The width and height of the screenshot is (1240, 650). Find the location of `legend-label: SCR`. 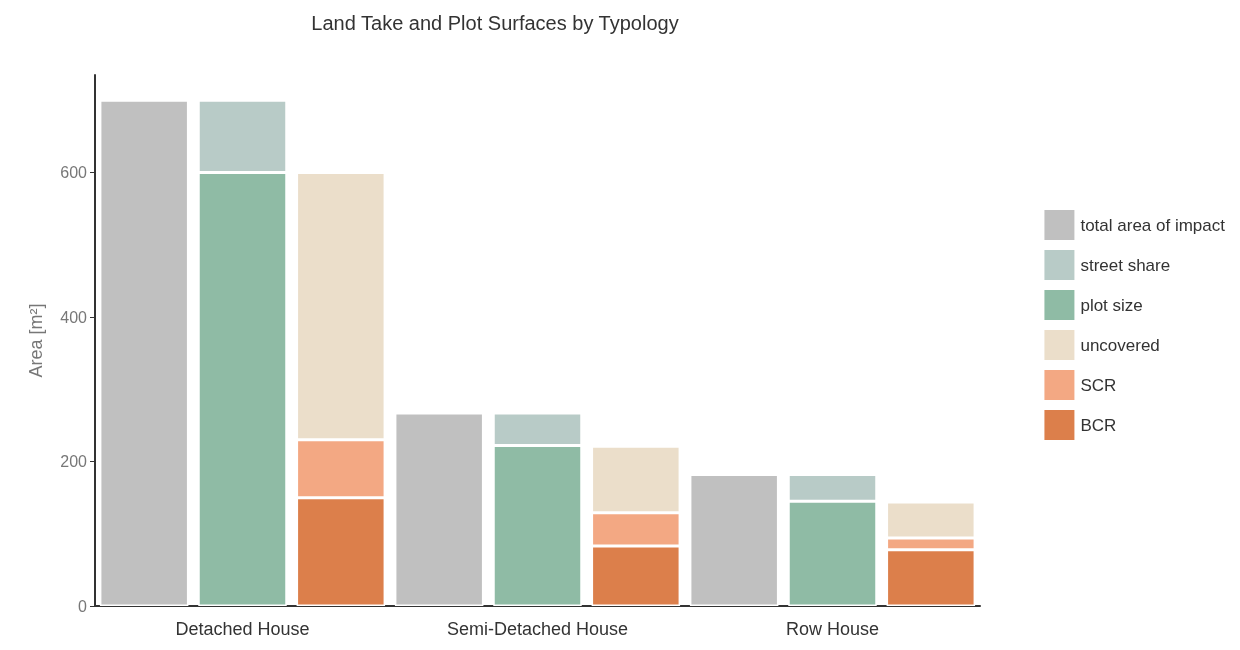

legend-label: SCR is located at coordinates (1098, 385).